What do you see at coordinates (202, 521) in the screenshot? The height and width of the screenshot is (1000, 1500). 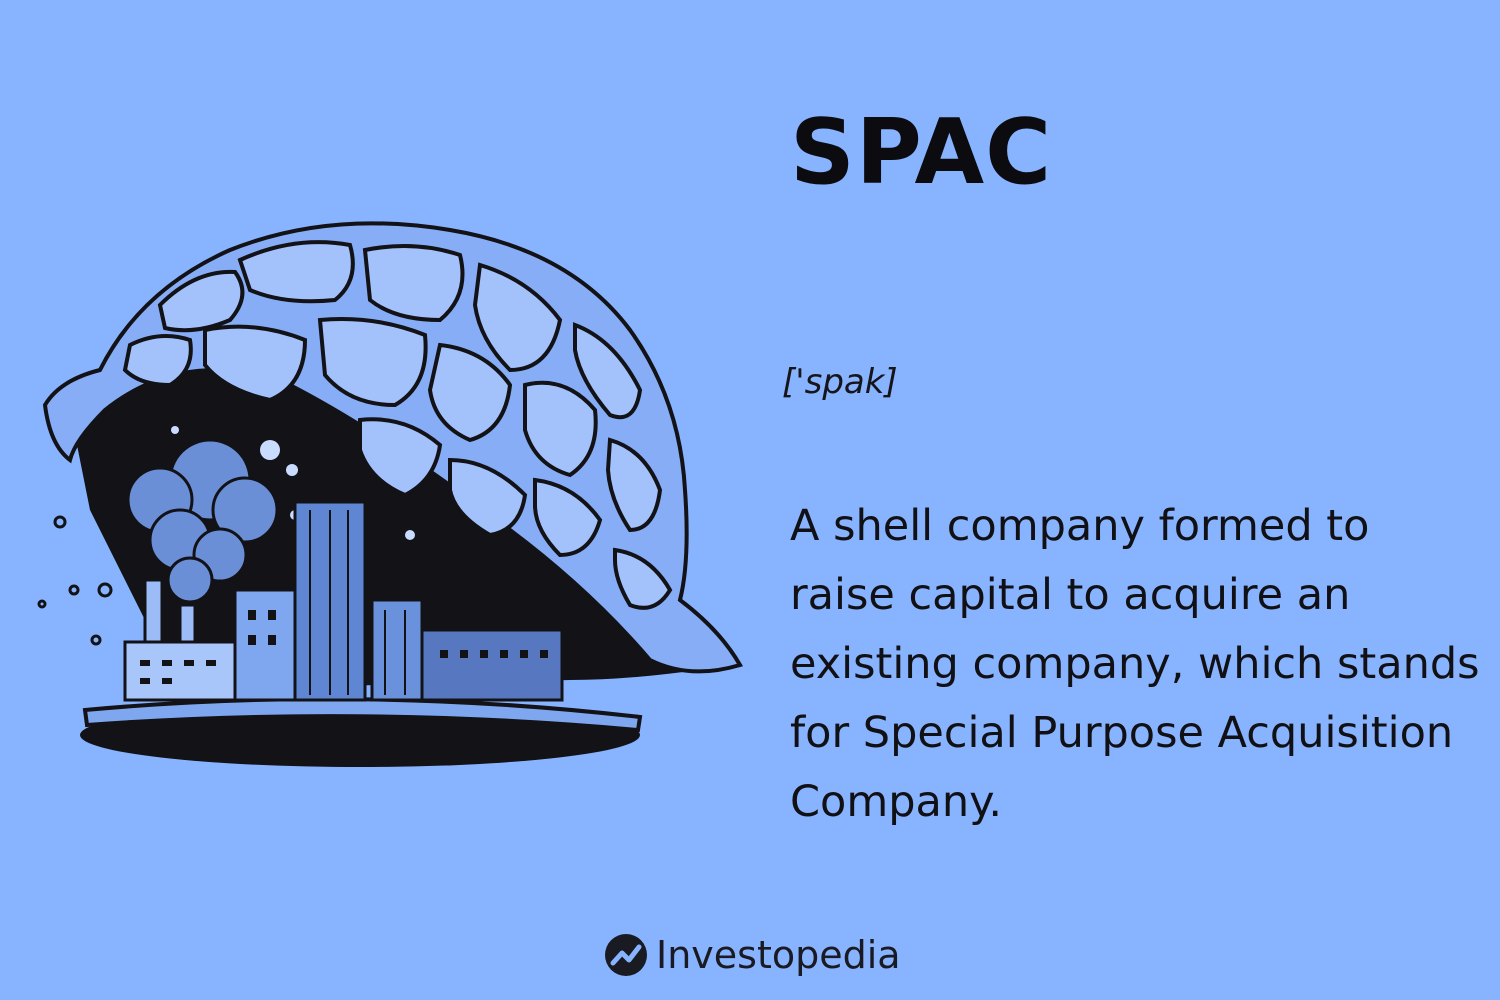 I see `smoke-cloud` at bounding box center [202, 521].